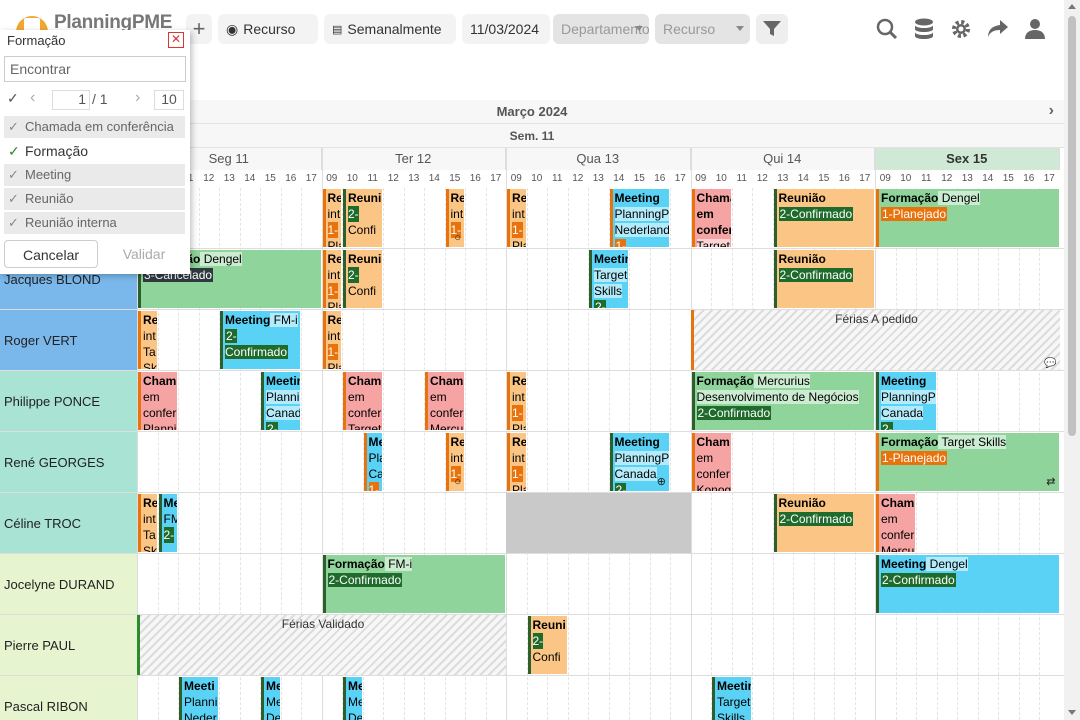  What do you see at coordinates (711, 218) in the screenshot?
I see `event-block: Chamada em conferência Target` at bounding box center [711, 218].